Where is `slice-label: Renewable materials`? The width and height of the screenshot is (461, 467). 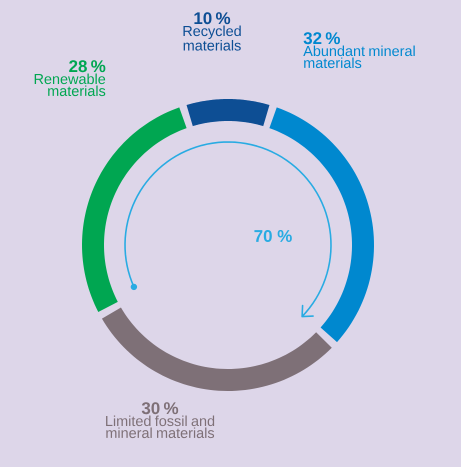 slice-label: Renewable materials is located at coordinates (70, 85).